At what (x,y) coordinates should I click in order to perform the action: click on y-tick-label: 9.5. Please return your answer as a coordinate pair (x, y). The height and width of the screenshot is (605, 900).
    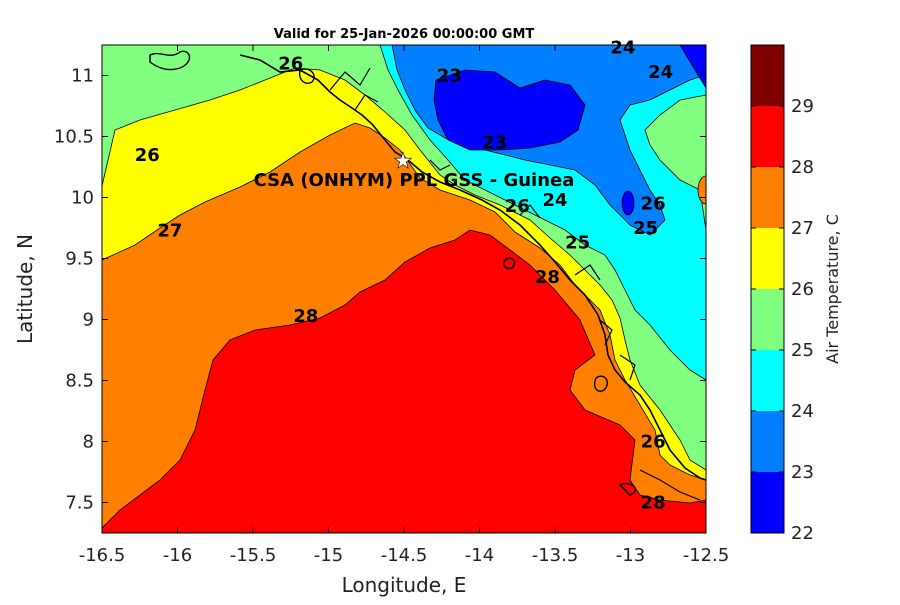
    Looking at the image, I should click on (79, 259).